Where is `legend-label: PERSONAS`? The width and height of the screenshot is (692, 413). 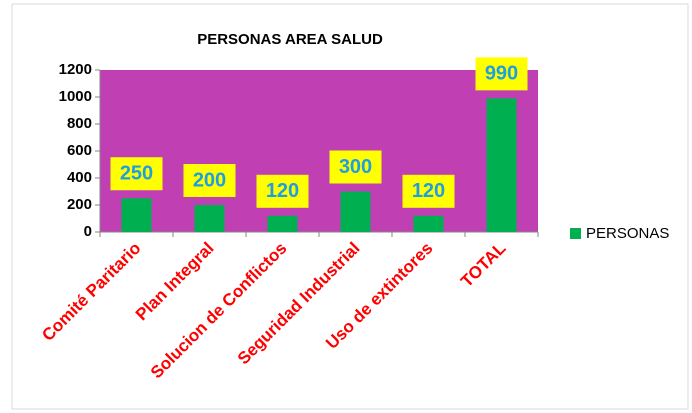 legend-label: PERSONAS is located at coordinates (627, 233).